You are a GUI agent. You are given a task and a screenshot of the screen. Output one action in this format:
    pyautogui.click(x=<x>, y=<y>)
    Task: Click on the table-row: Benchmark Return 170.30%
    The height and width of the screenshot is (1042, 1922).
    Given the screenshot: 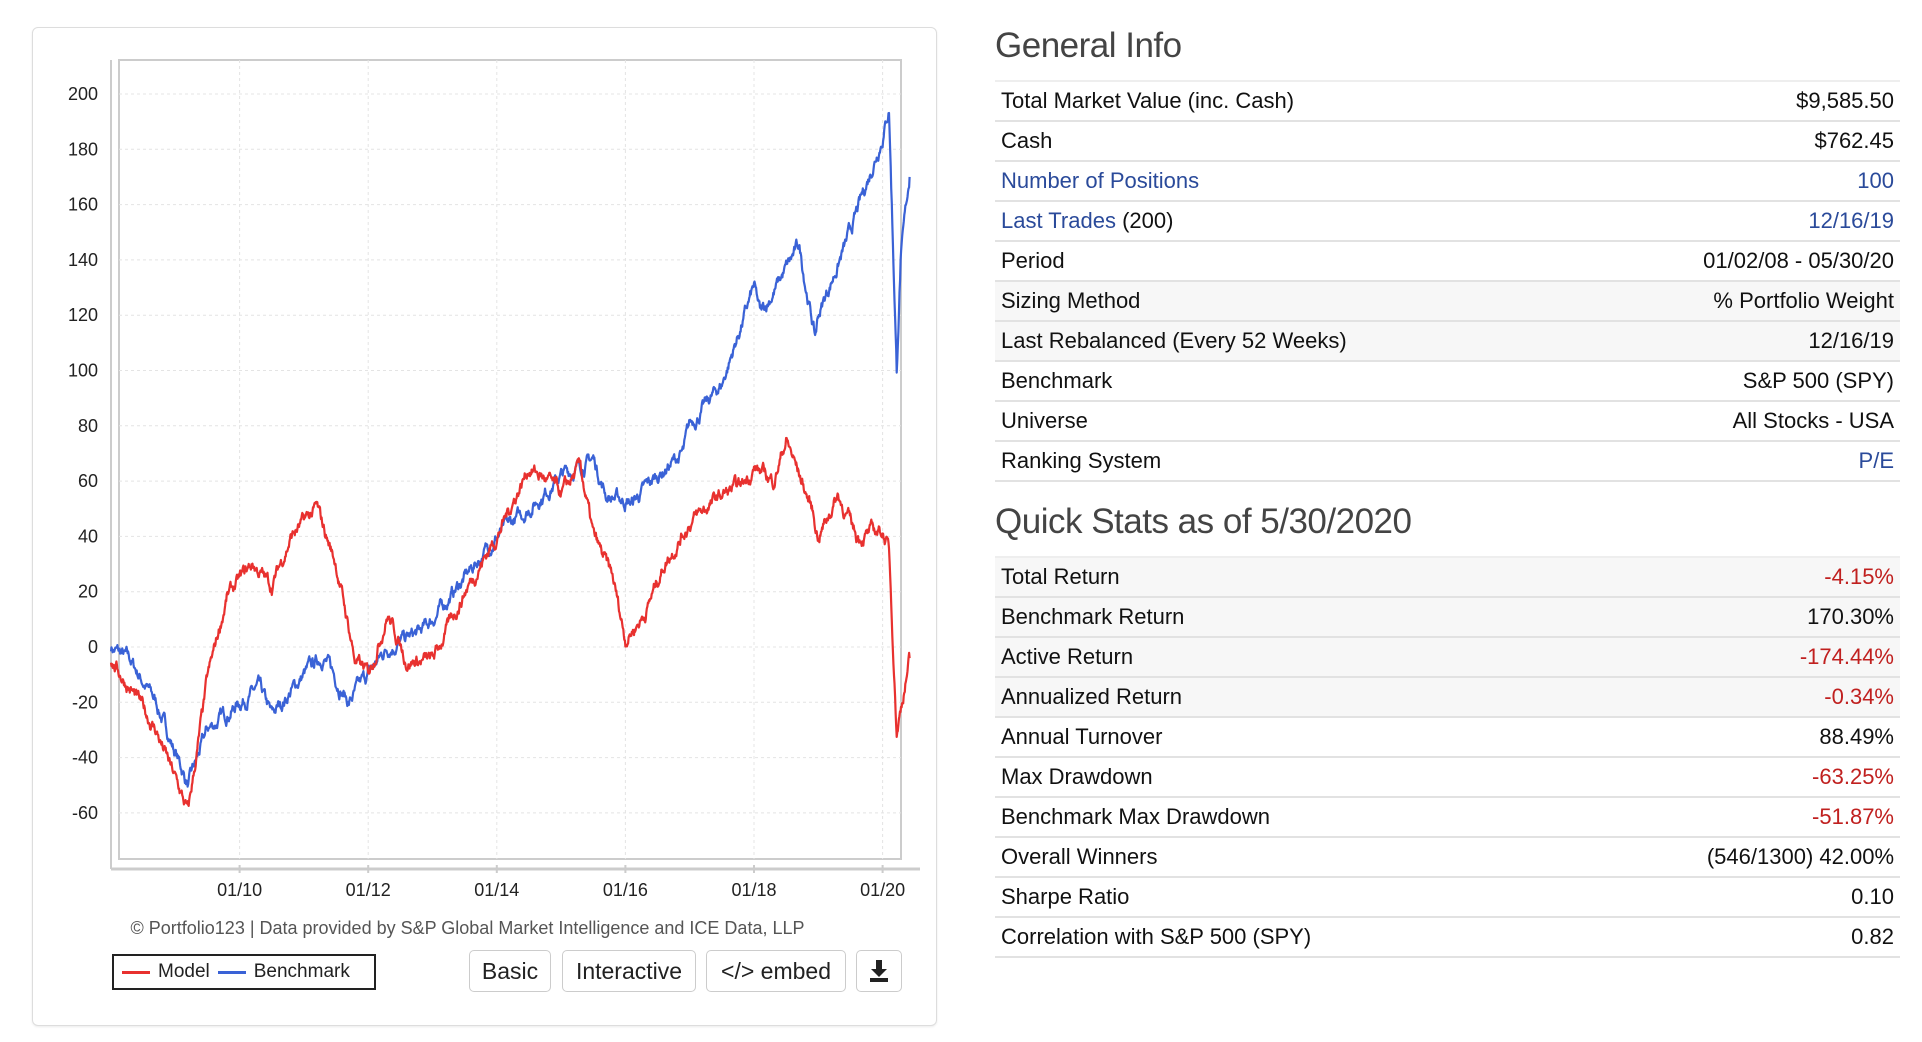 What is the action you would take?
    pyautogui.click(x=1447, y=617)
    